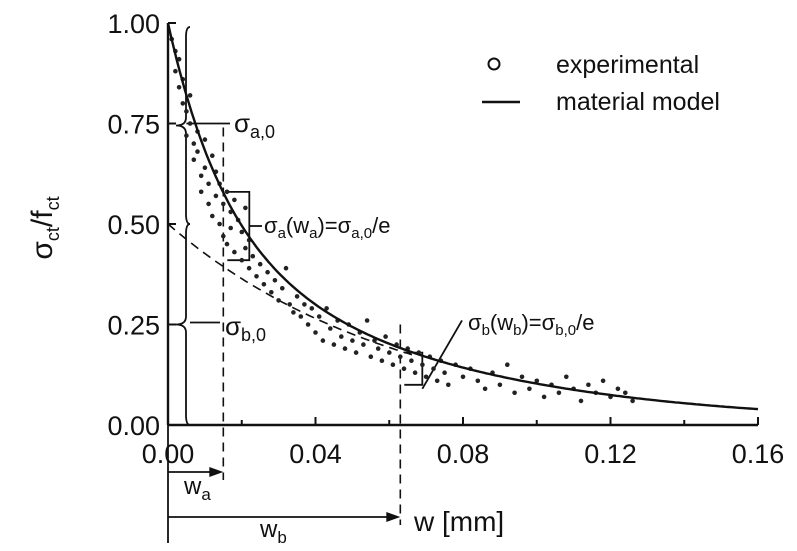 The image size is (797, 551). Describe the element at coordinates (334, 225) in the screenshot. I see `eq-a-part3: )=σ` at that location.